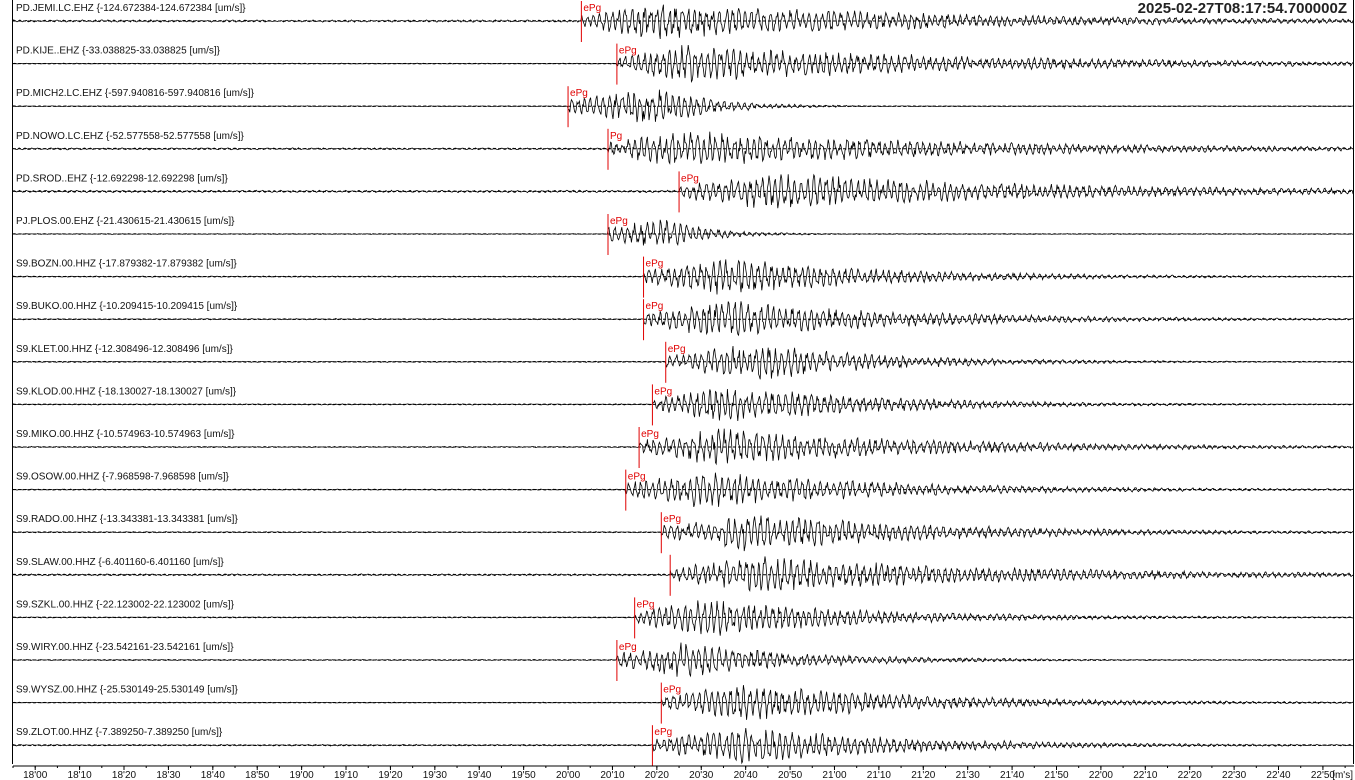 The image size is (1355, 780). Describe the element at coordinates (657, 775) in the screenshot. I see `tick-label: 20'20` at that location.